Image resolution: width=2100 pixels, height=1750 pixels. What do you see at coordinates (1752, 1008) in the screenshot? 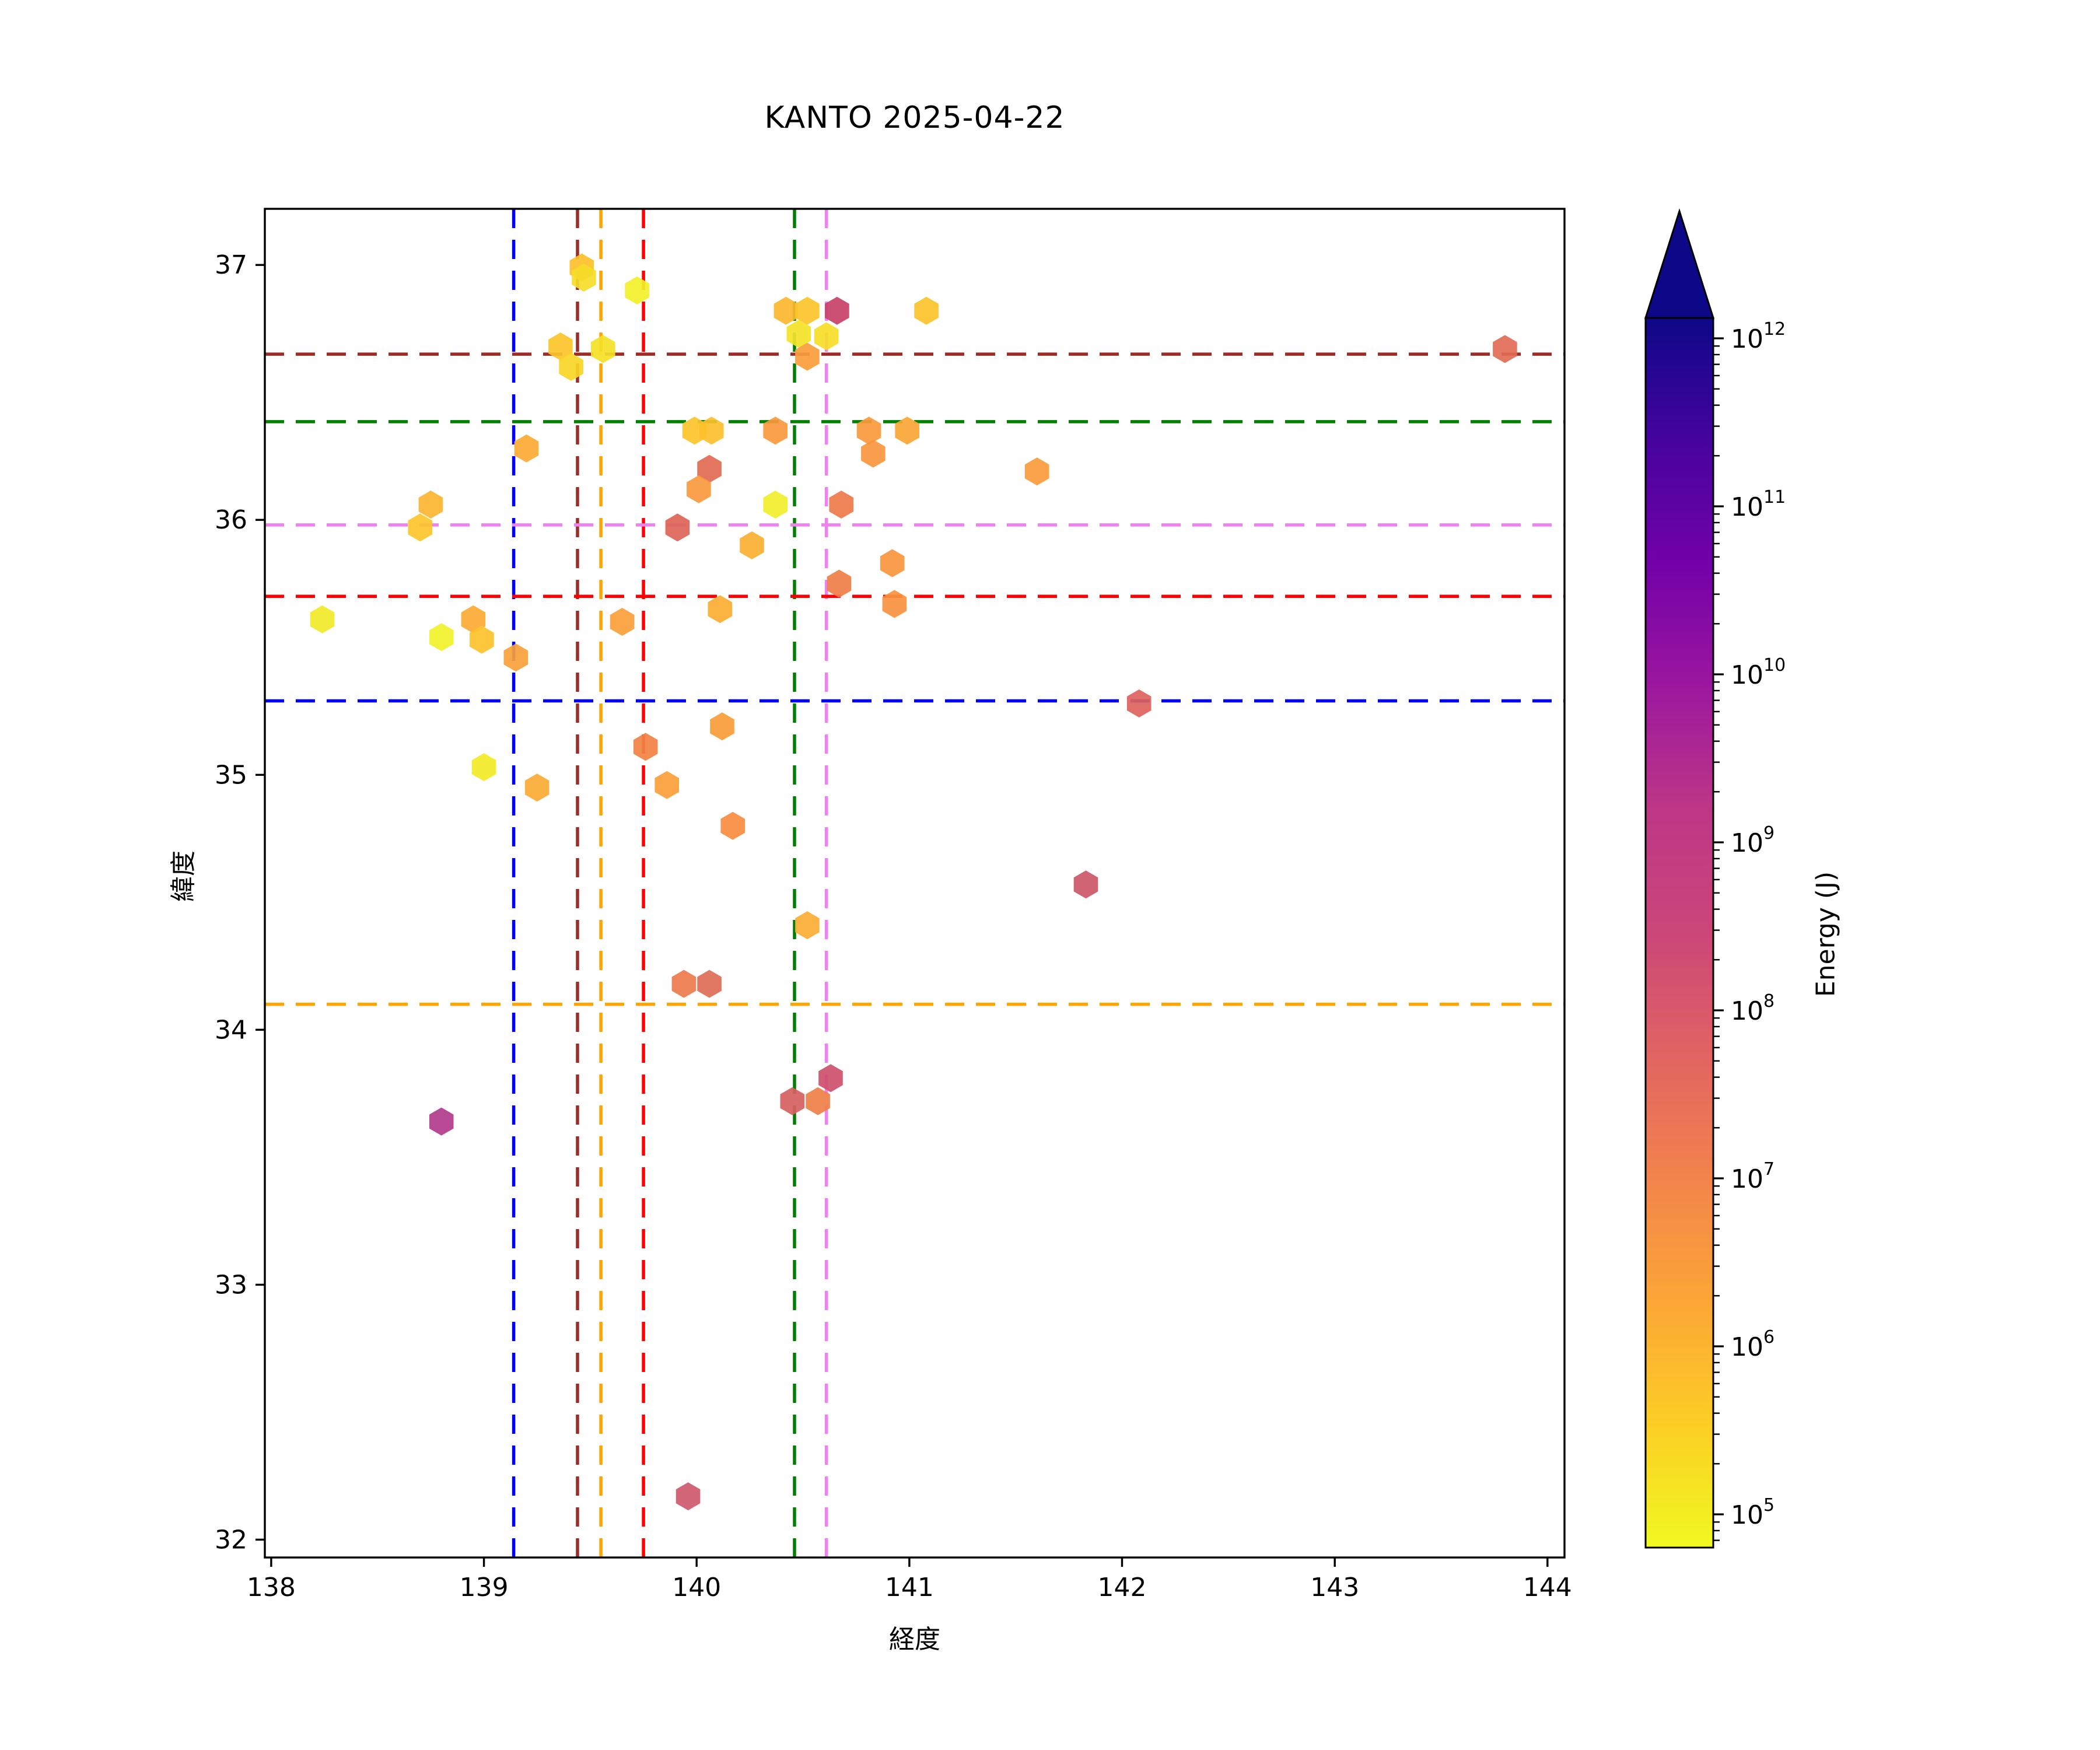
I see `colorbar-tick-label: 10⁸` at bounding box center [1752, 1008].